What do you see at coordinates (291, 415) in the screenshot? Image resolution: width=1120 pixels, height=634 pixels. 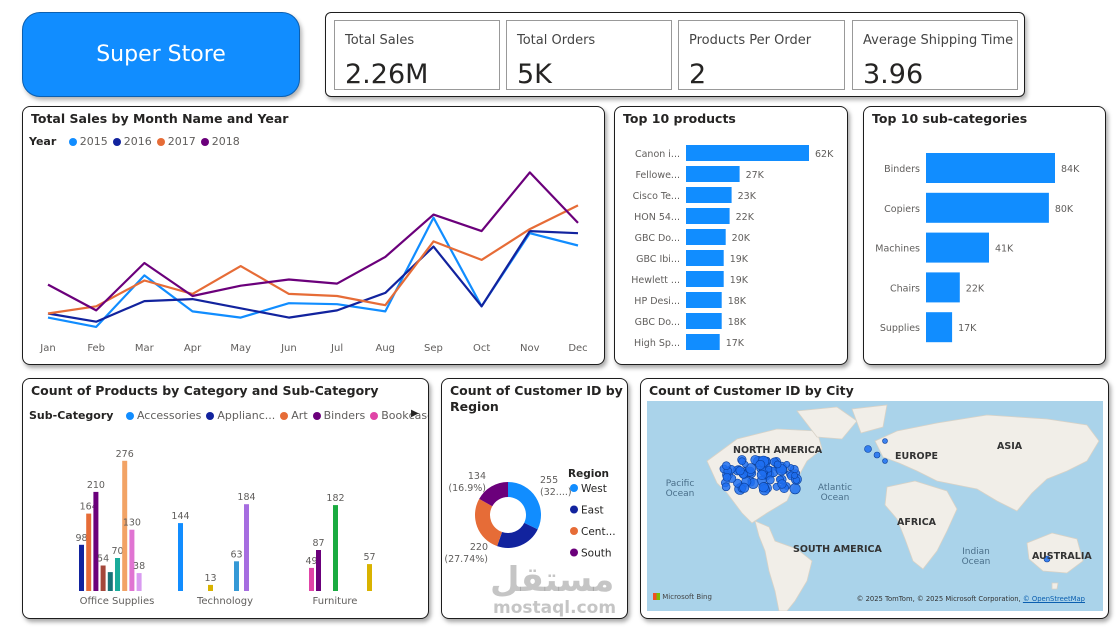 I see `legend-item: Art` at bounding box center [291, 415].